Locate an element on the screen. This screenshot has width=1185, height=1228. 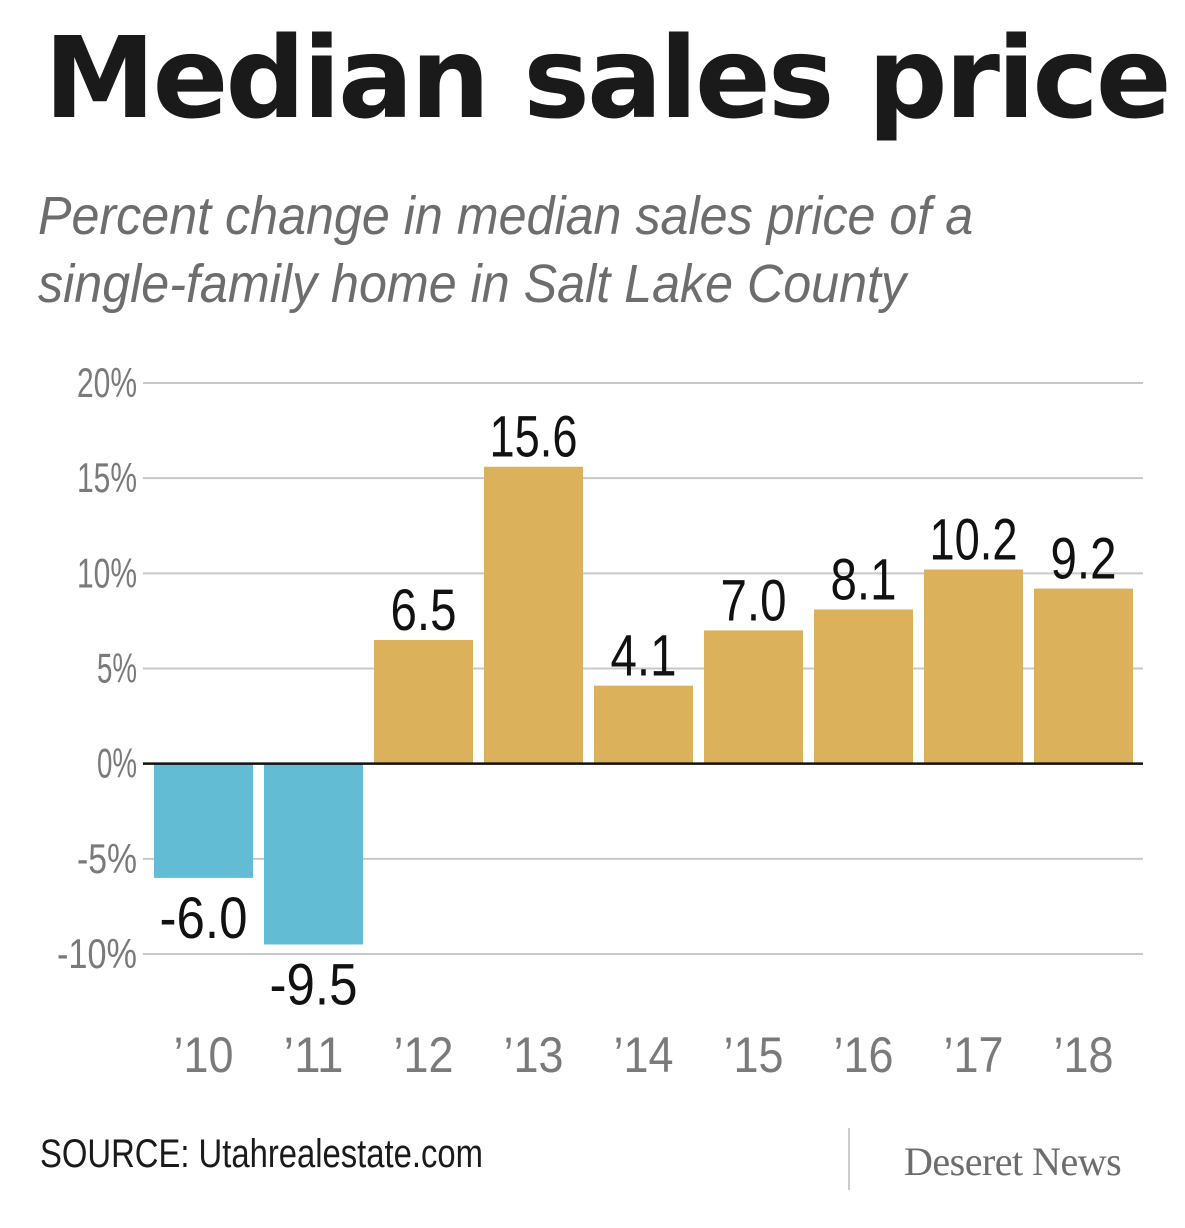
x-tick-label: ’14 is located at coordinates (644, 1055).